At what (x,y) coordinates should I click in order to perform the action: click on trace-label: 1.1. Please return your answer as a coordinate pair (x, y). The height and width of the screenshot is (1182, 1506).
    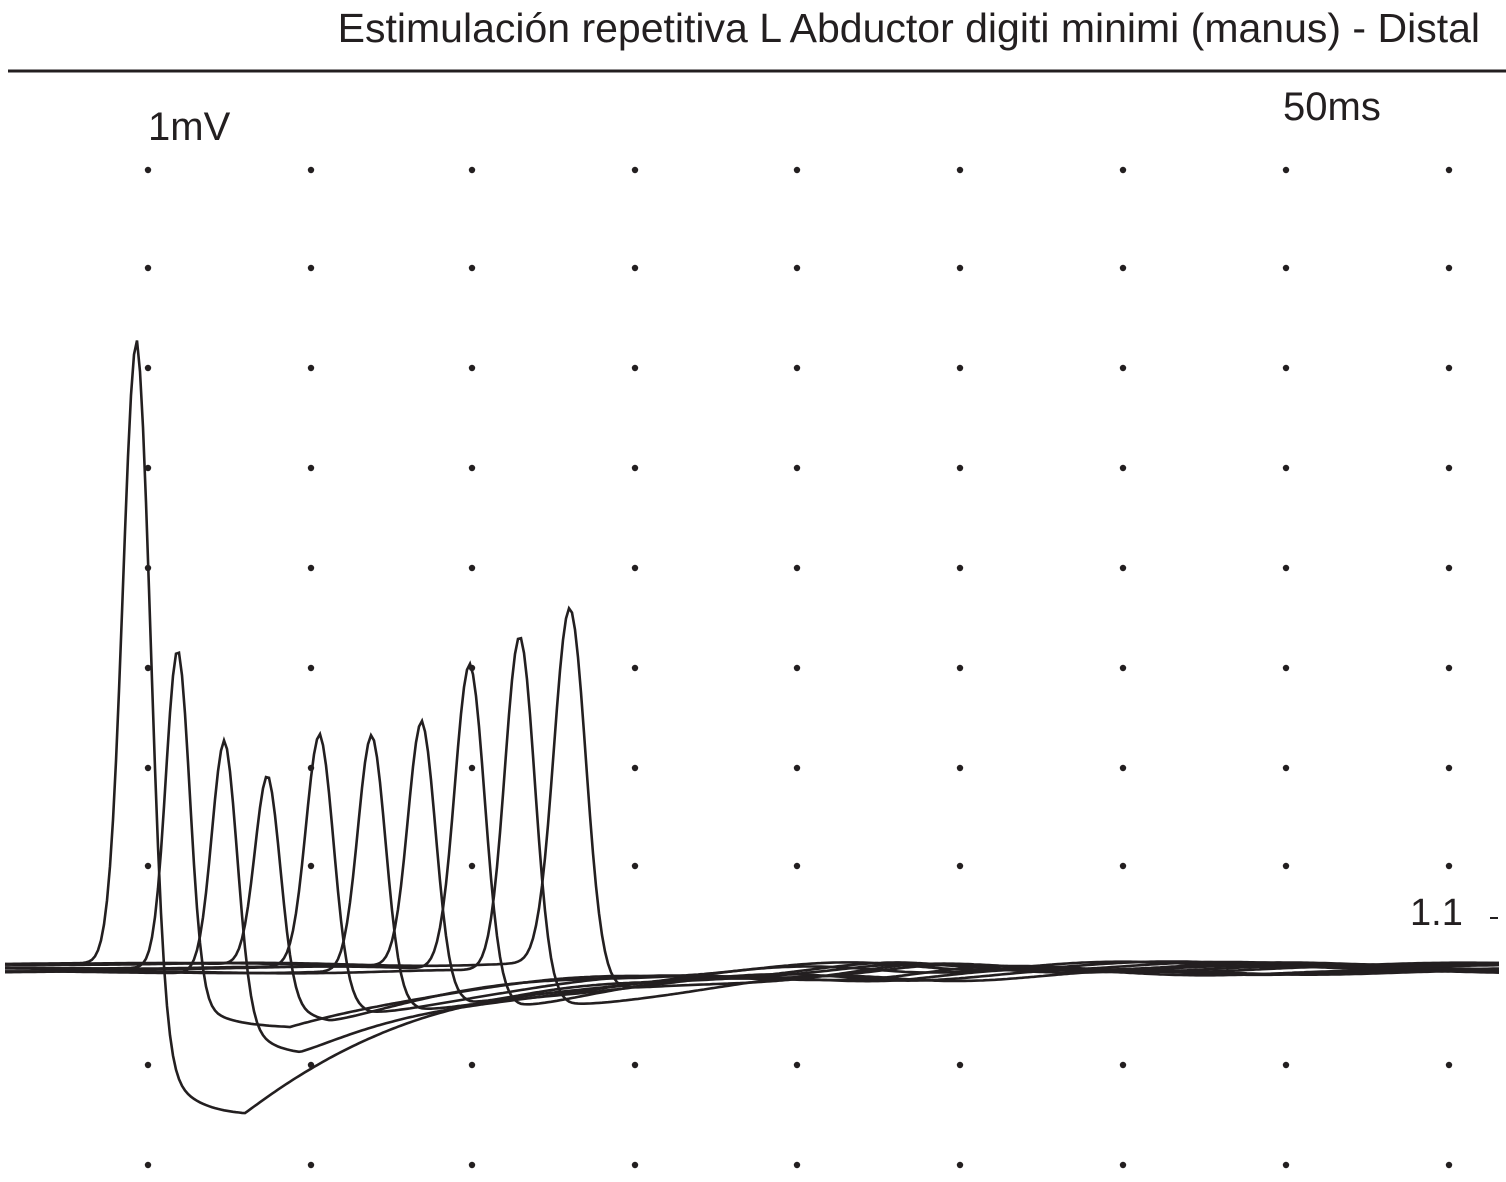
    Looking at the image, I should click on (1436, 913).